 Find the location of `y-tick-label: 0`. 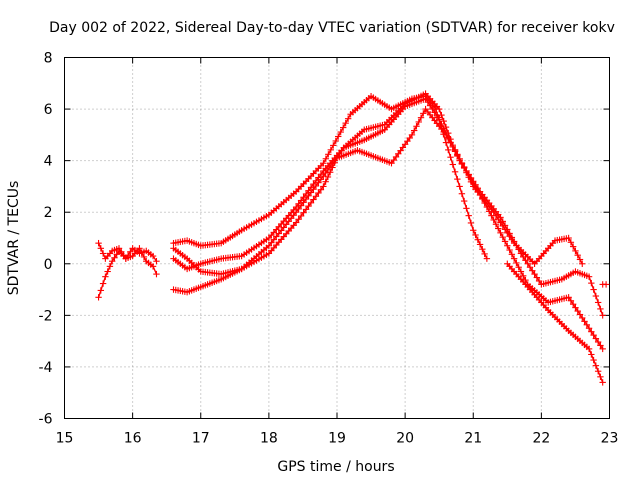

y-tick-label: 0 is located at coordinates (48, 265).